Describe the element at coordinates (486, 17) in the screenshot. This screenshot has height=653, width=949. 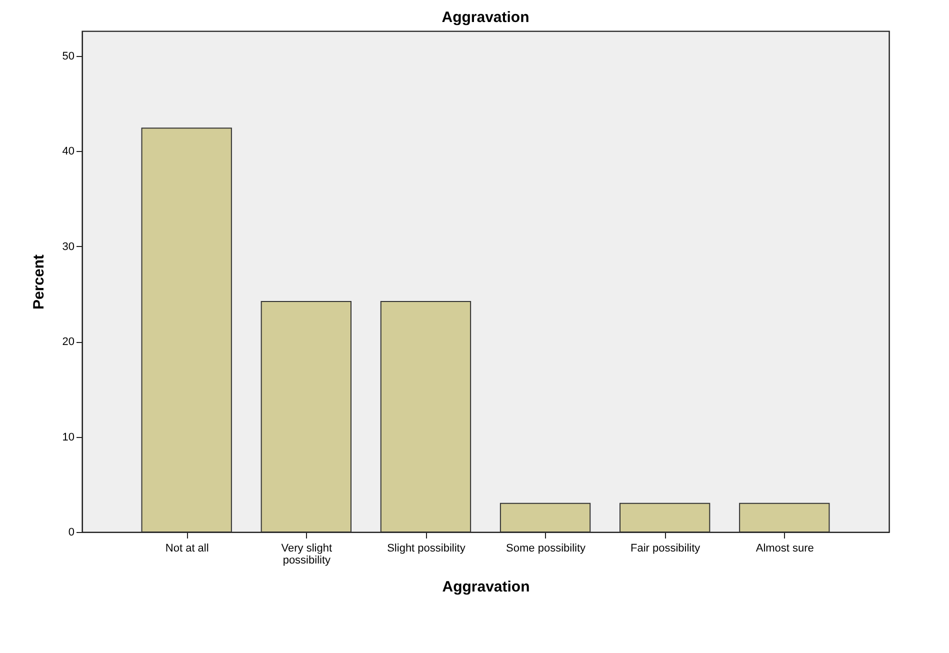
I see `chart-title: Aggravation` at that location.